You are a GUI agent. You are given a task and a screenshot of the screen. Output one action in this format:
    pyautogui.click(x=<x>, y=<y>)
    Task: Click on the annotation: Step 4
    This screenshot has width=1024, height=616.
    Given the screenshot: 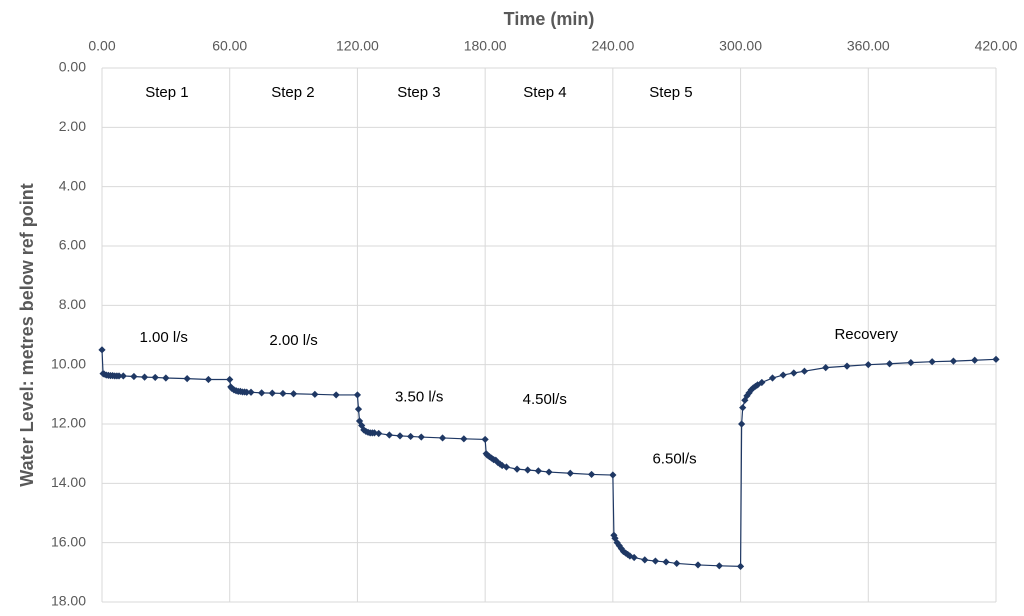 What is the action you would take?
    pyautogui.click(x=544, y=92)
    